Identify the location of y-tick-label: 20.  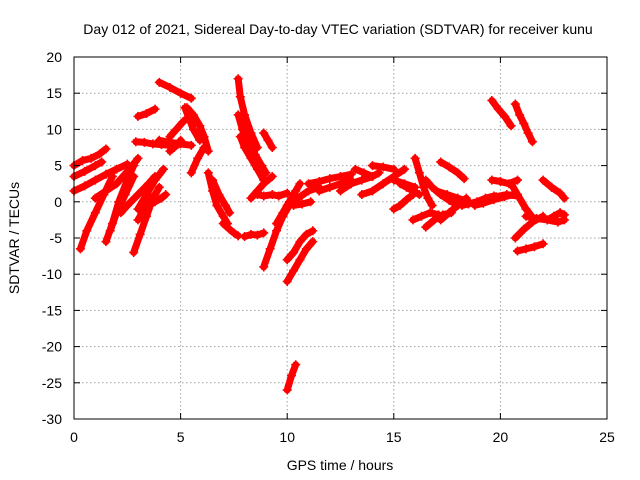
(54, 57).